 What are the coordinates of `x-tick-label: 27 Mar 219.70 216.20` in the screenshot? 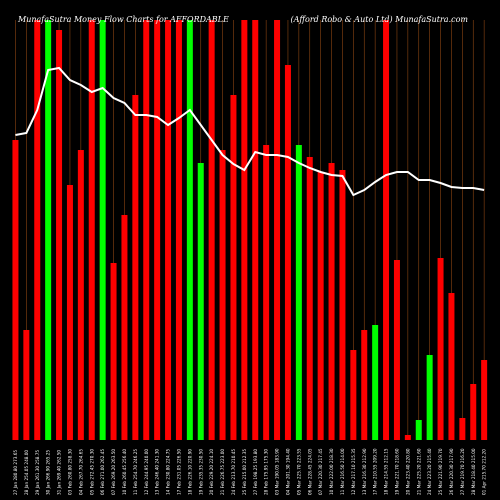 It's located at (462, 471).